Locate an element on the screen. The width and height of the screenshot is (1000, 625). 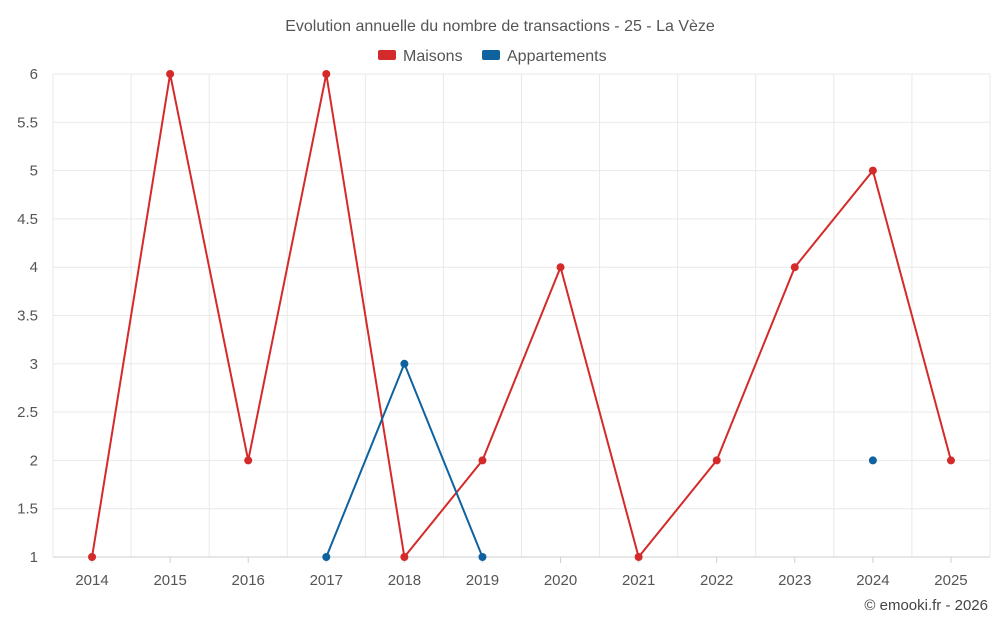
x-tick-label: 2014 is located at coordinates (91, 580).